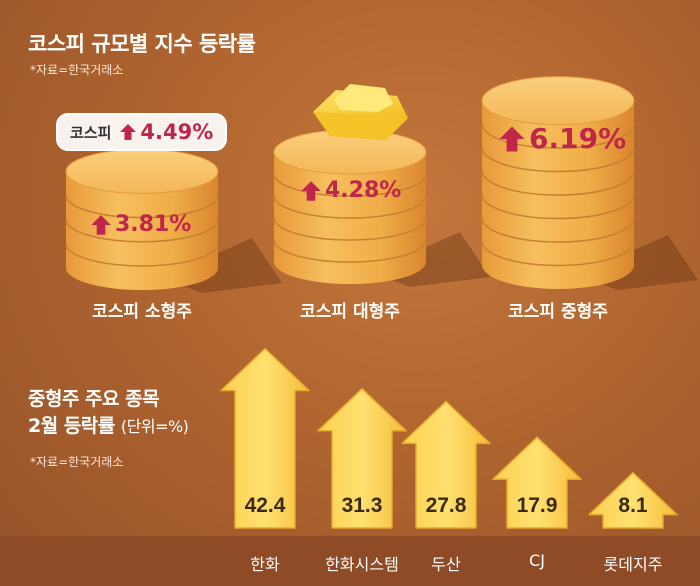  What do you see at coordinates (537, 505) in the screenshot?
I see `stock-arrow-value: 17.9` at bounding box center [537, 505].